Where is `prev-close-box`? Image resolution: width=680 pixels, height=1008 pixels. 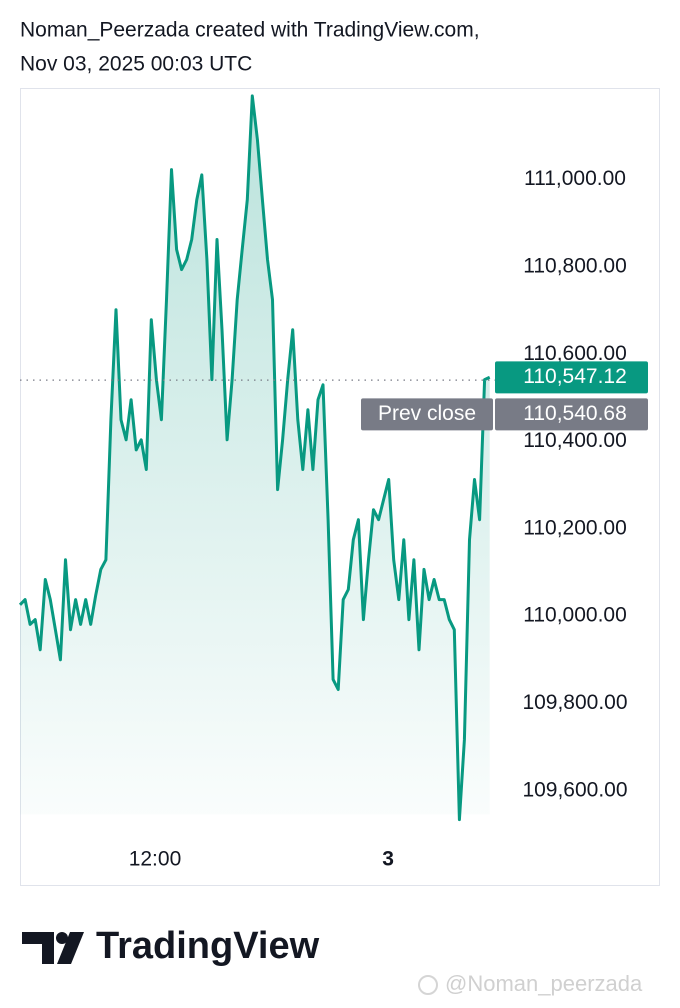
prev-close-box is located at coordinates (571, 414).